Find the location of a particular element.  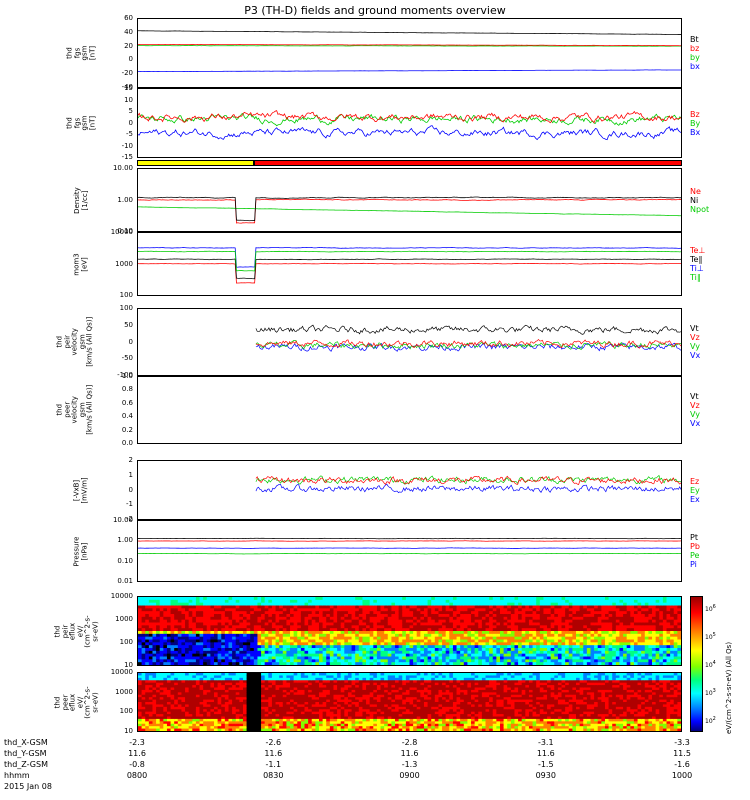

y-axis-label: thd fgs gsm [nT] is located at coordinates (80, 53).